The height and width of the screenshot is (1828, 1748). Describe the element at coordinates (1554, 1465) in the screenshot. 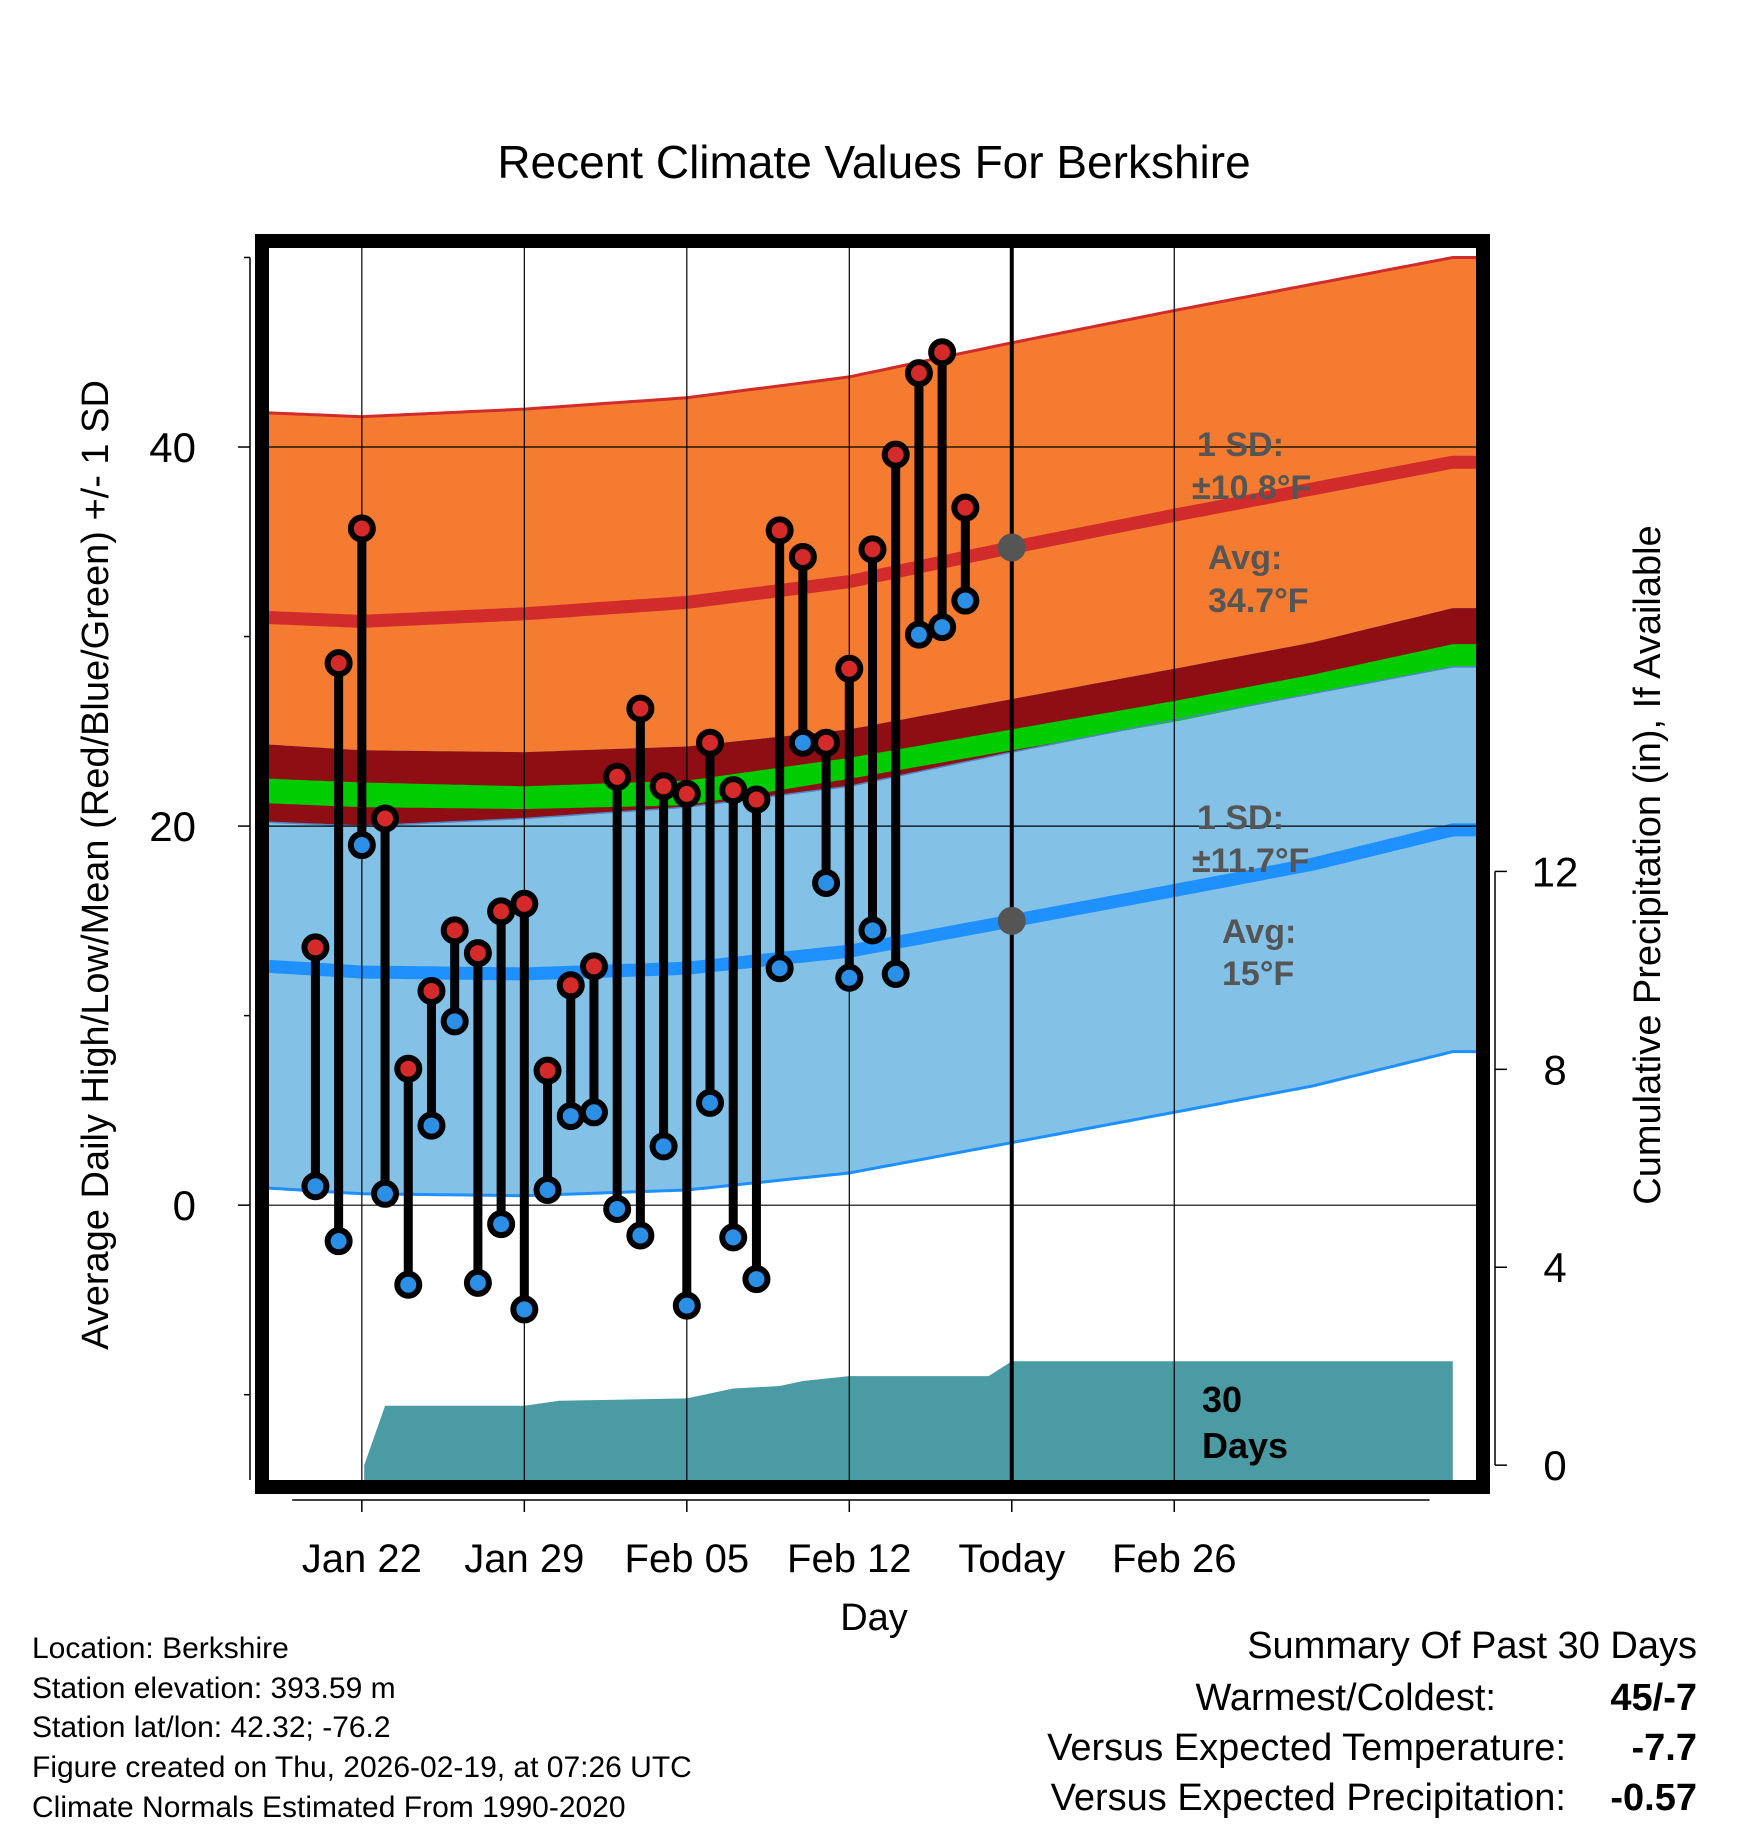

I see `y2-tick-label: 0` at that location.